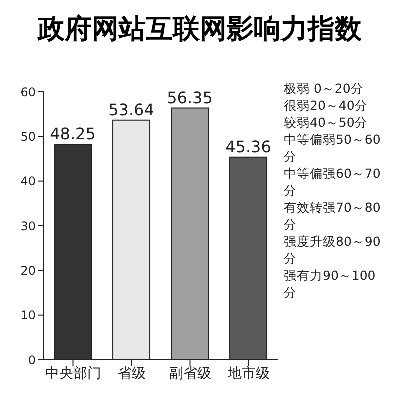 The width and height of the screenshot is (400, 400). Describe the element at coordinates (326, 122) in the screenshot. I see `text: 较弱40～50分` at that location.